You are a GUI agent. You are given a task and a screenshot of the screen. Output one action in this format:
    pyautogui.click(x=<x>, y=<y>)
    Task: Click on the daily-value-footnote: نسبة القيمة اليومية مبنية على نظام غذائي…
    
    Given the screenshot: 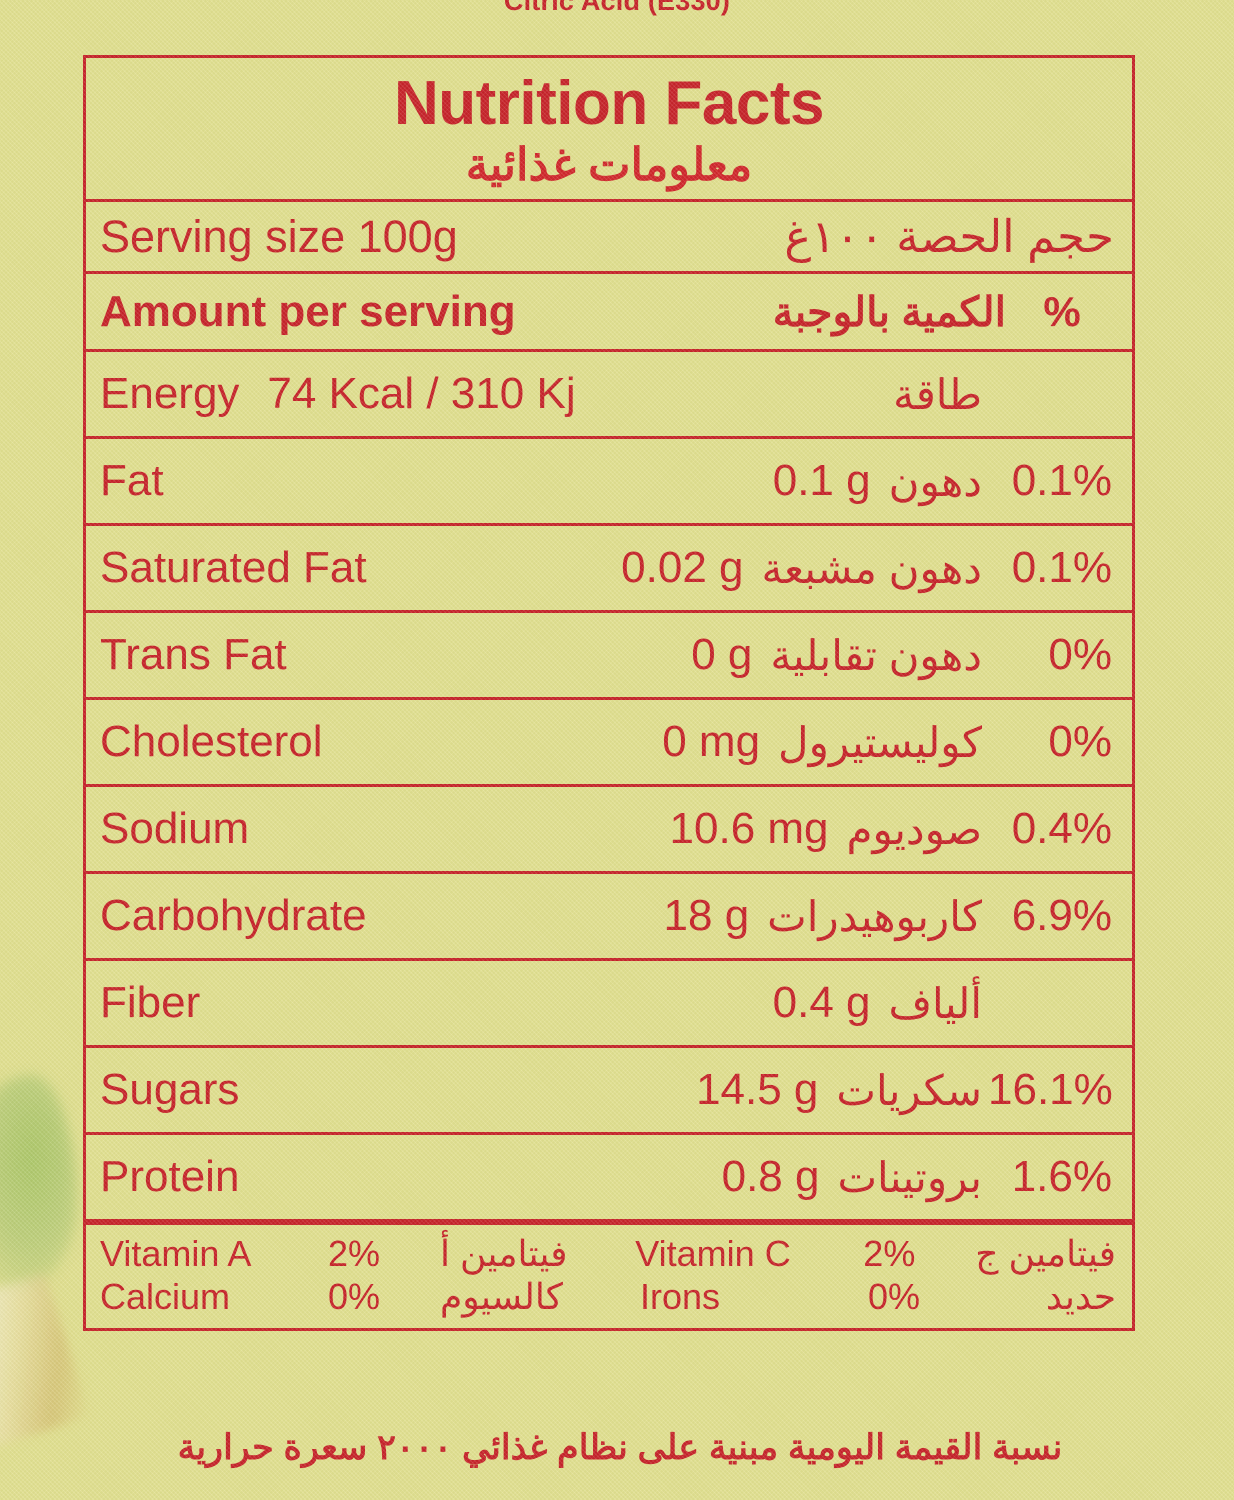 What is the action you would take?
    pyautogui.click(x=620, y=1447)
    